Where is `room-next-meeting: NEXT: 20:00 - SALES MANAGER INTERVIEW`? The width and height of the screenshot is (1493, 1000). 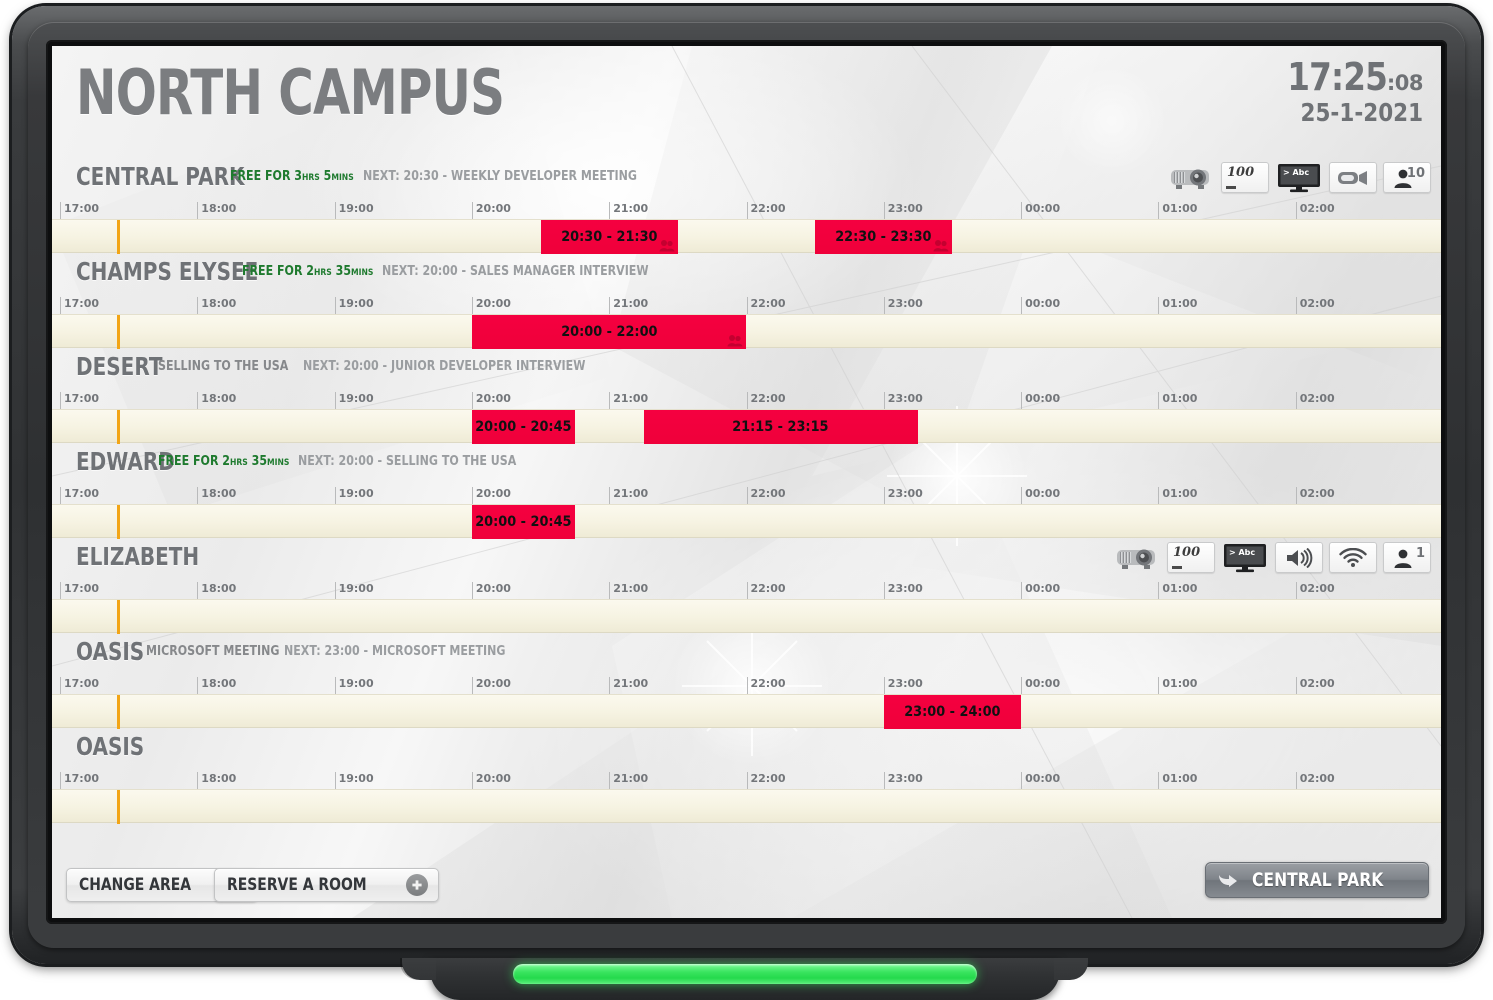
room-next-meeting: NEXT: 20:00 - SALES MANAGER INTERVIEW is located at coordinates (515, 271).